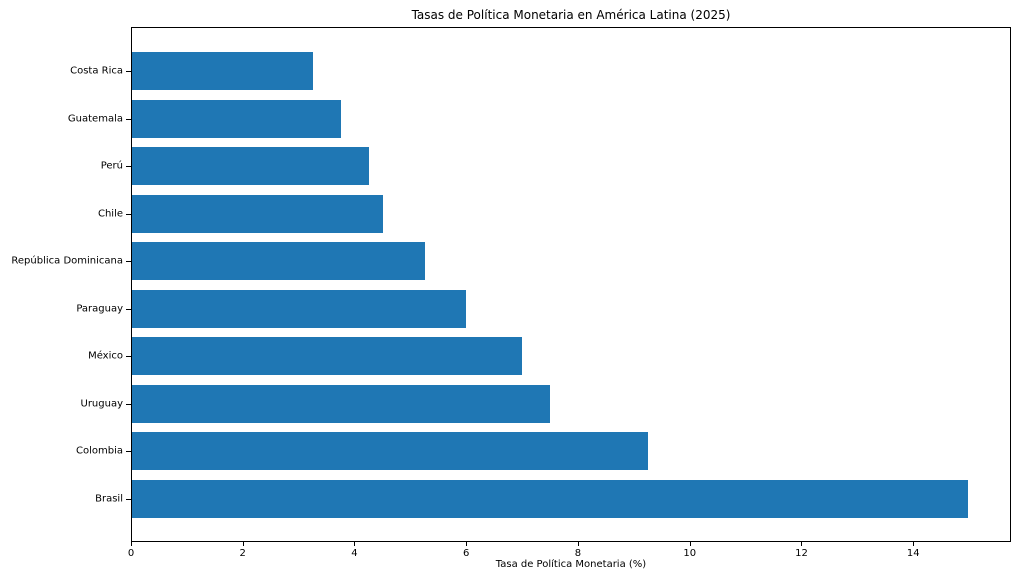  What do you see at coordinates (102, 404) in the screenshot?
I see `y-tick-label: Uruguay` at bounding box center [102, 404].